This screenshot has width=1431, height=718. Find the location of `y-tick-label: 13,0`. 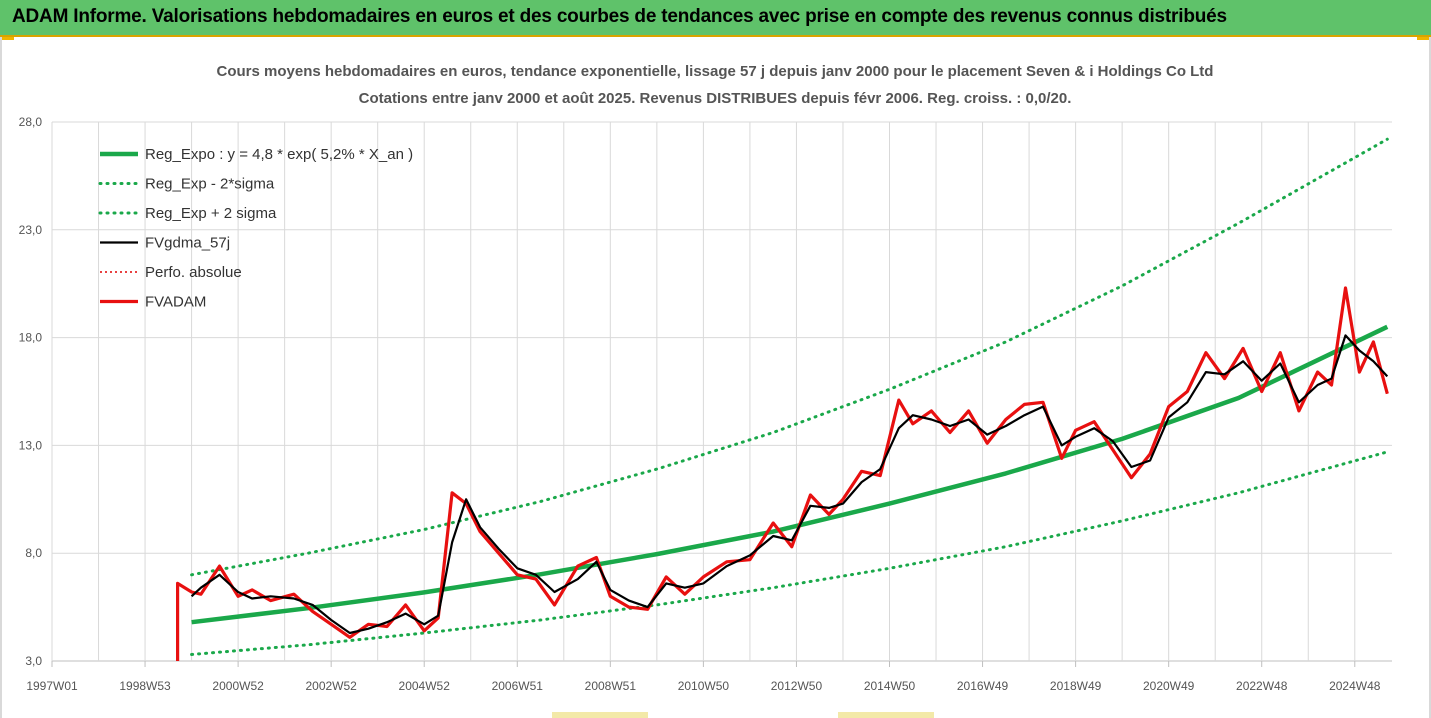

y-tick-label: 13,0 is located at coordinates (31, 445).